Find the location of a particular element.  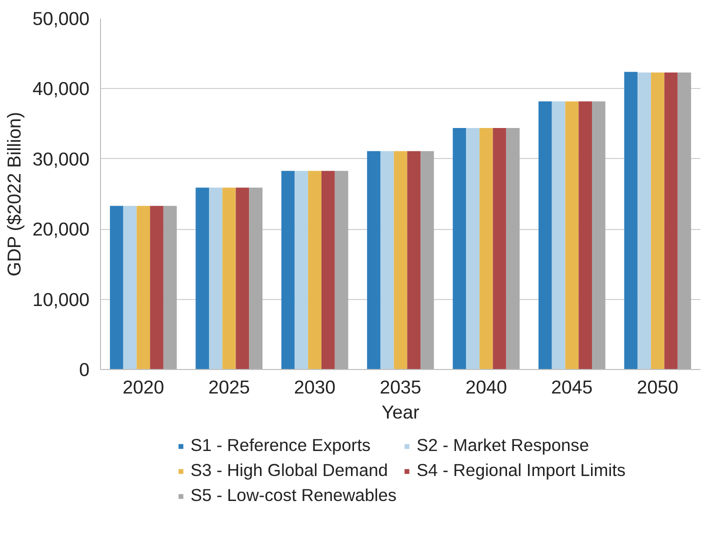

x-tick-label: 2020 is located at coordinates (143, 387).